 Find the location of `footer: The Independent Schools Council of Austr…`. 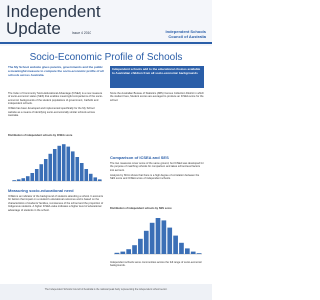

footer: The Independent Schools Council of Austr… is located at coordinates (106, 292).